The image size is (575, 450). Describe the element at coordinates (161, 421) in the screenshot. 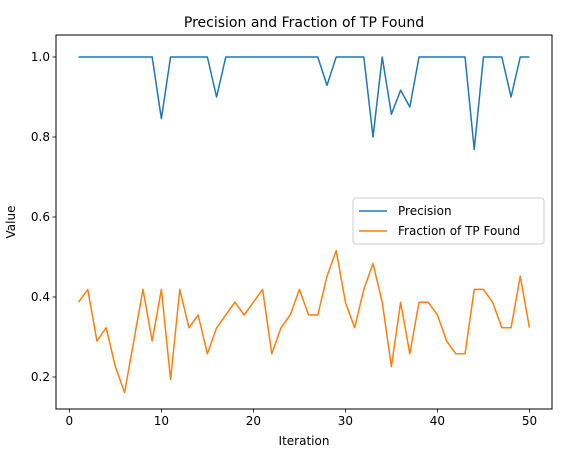

I see `x-tick-label: 10` at that location.